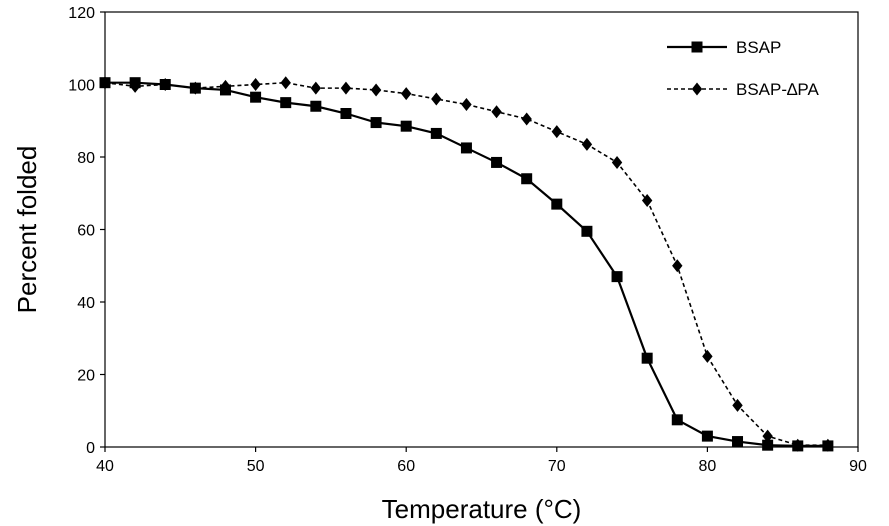  I want to click on legend: BSAP BSAP-∆PA, so click(743, 68).